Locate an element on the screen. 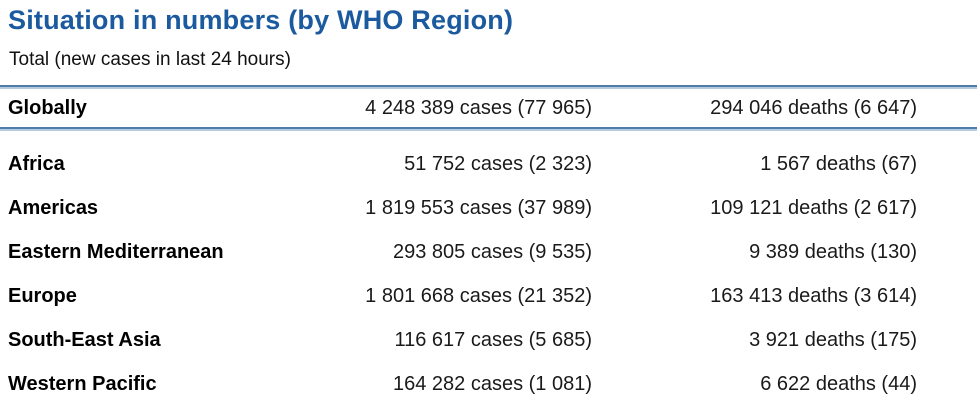  cases-value: 1 801 668 cases (21 352) is located at coordinates (478, 295).